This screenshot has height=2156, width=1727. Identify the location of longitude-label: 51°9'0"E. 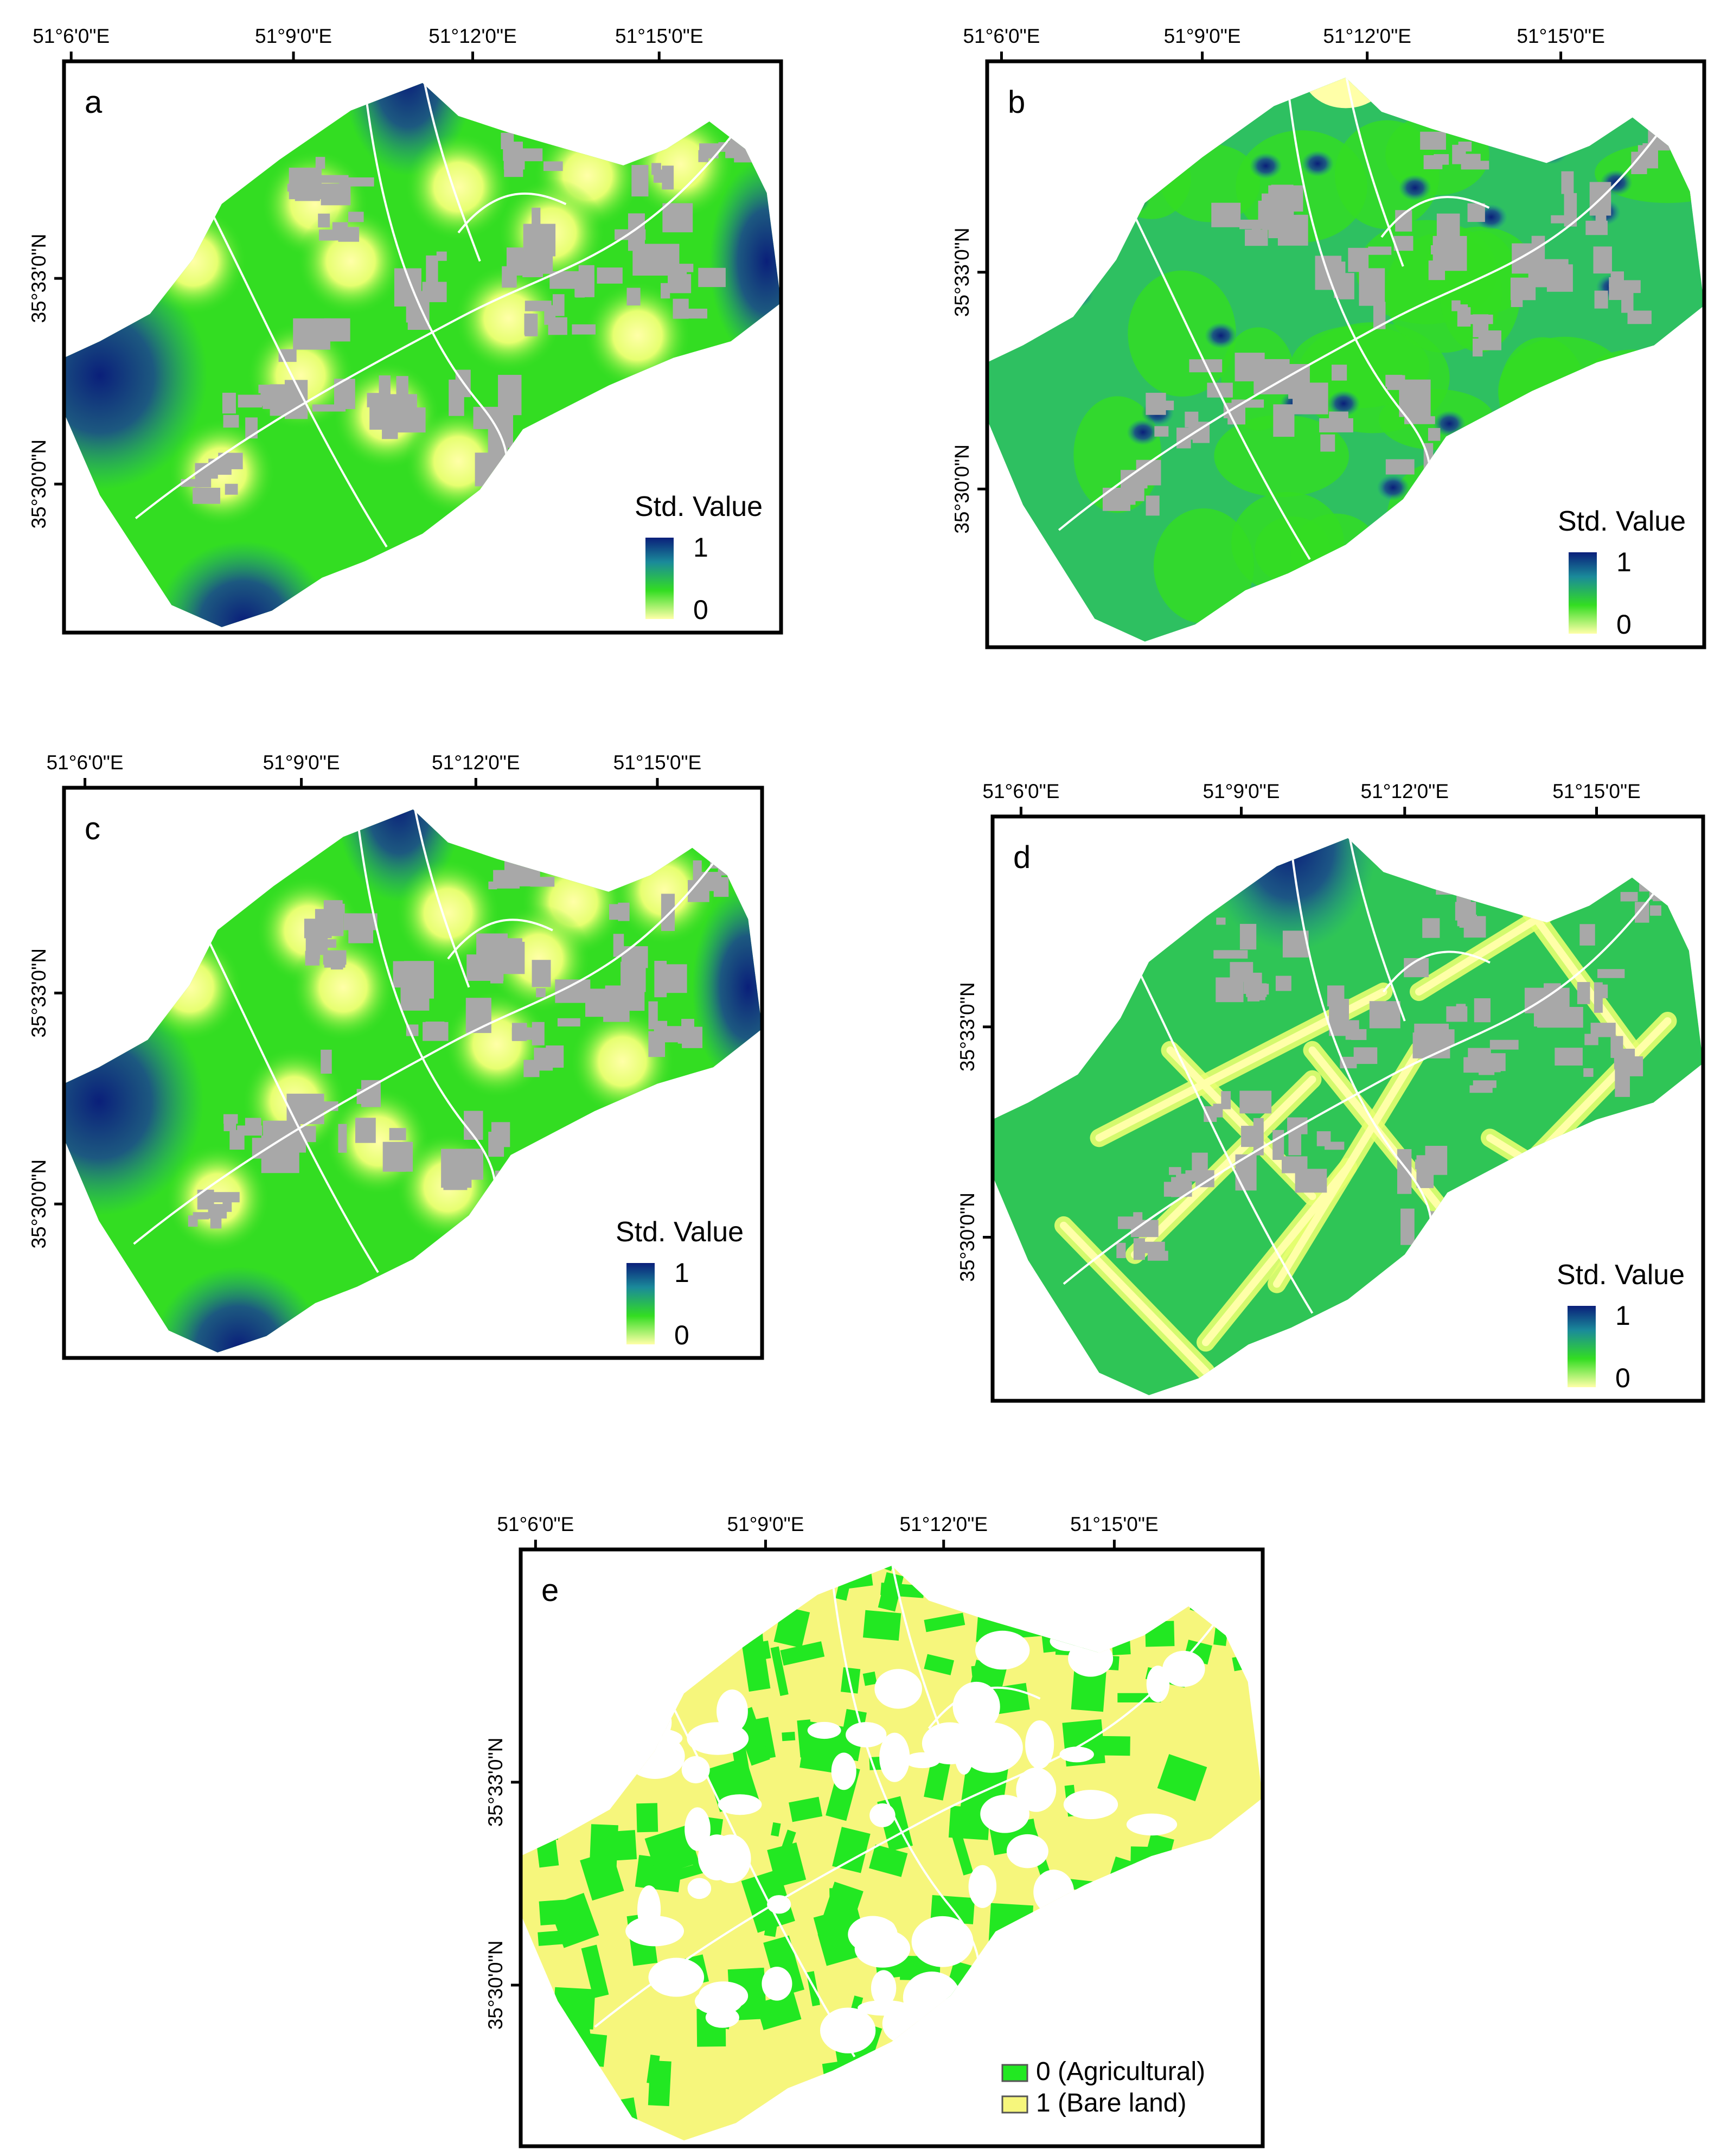
(301, 762).